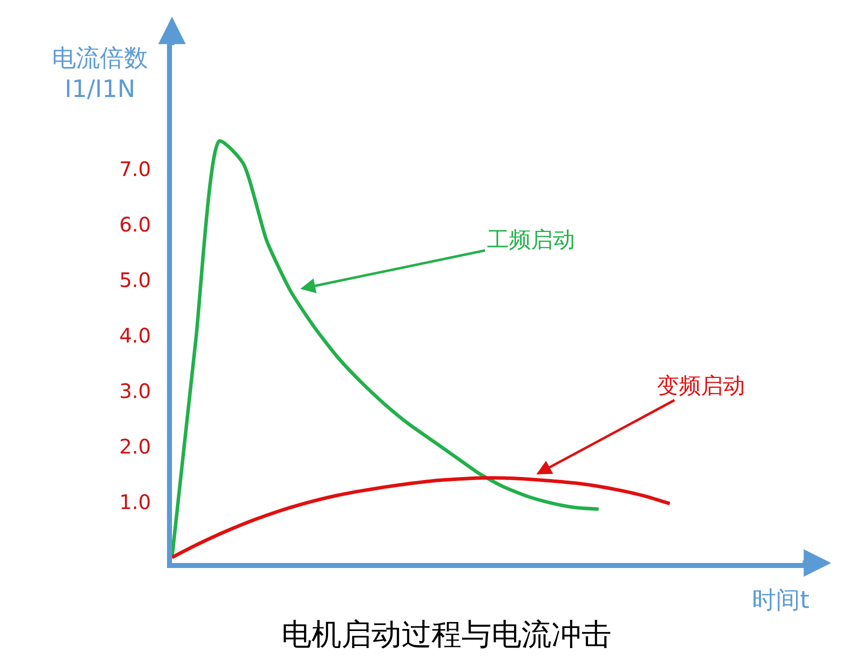 The height and width of the screenshot is (668, 842). Describe the element at coordinates (135, 280) in the screenshot. I see `y-tick-label: 5.0` at that location.